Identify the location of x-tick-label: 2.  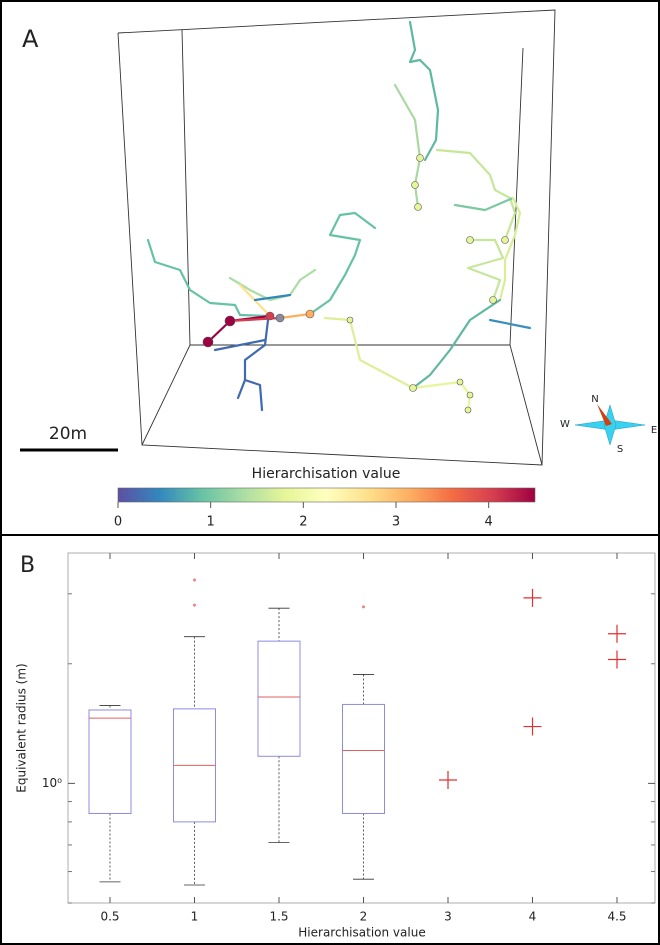
(364, 917).